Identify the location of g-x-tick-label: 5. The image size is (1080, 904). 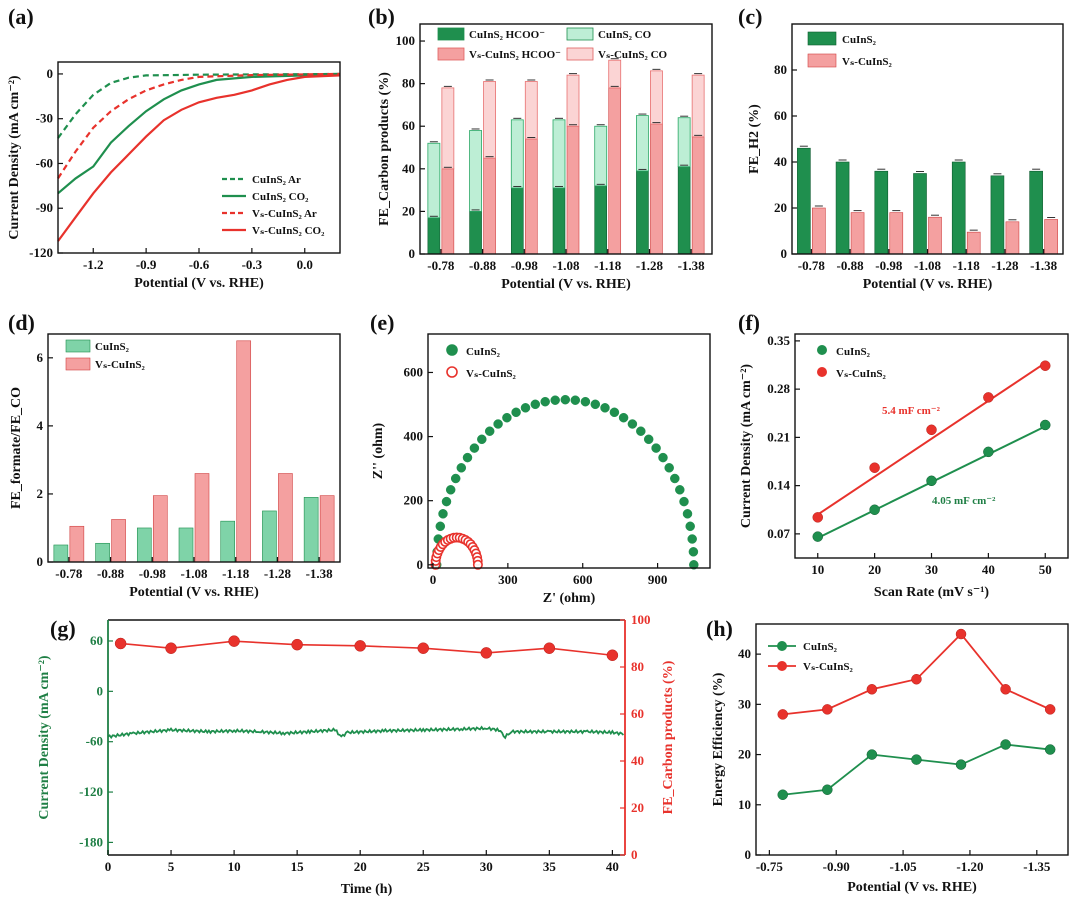
(171, 866).